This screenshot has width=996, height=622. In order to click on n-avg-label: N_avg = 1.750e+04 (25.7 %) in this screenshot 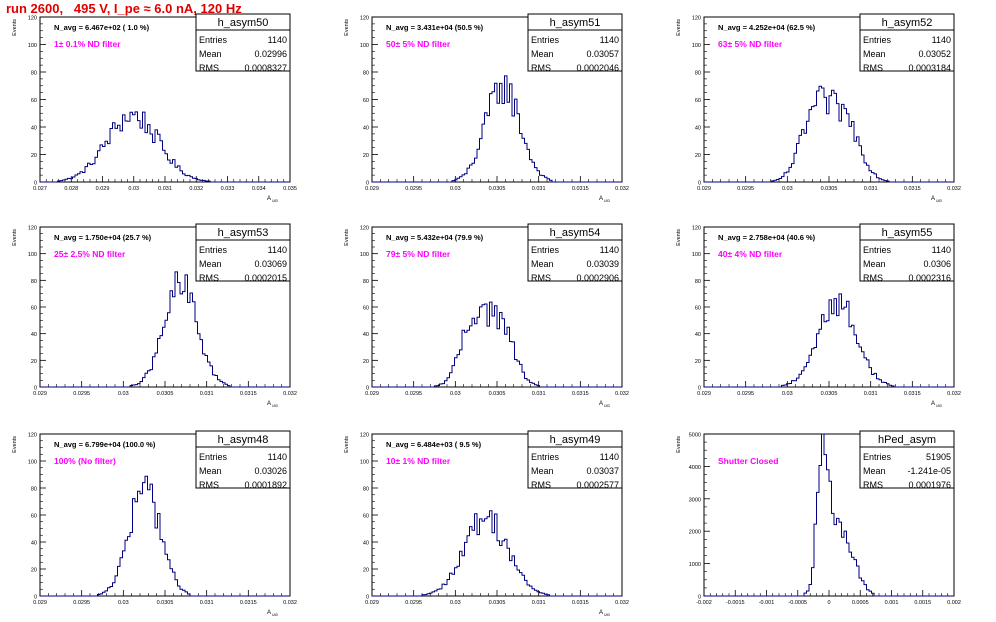, I will do `click(103, 237)`.